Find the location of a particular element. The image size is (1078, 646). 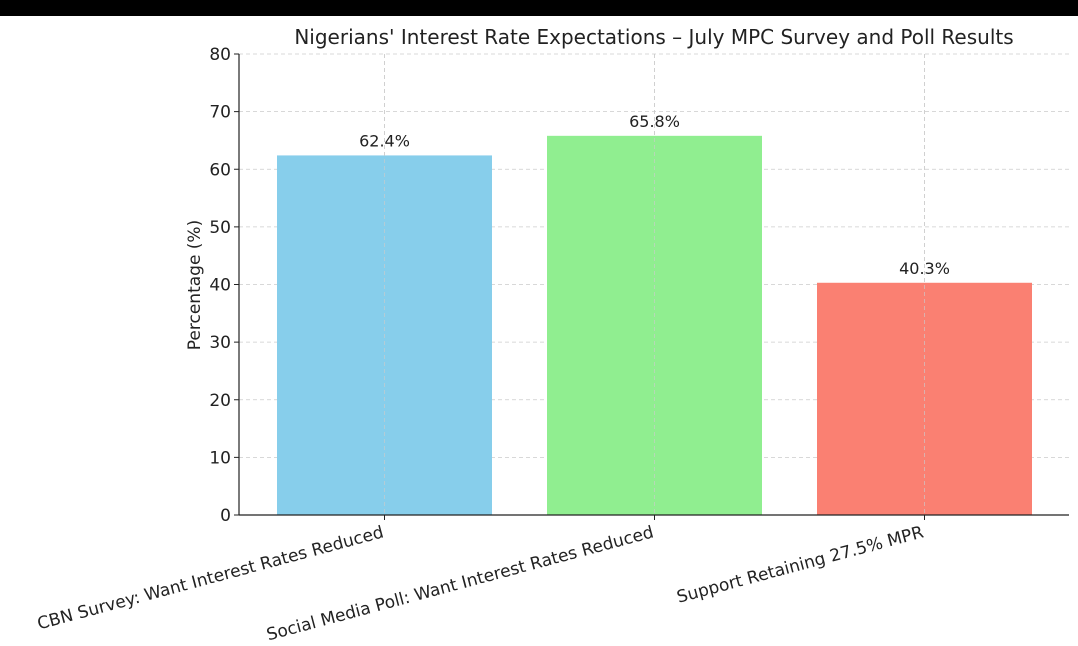

data-label: 62.4% is located at coordinates (384, 140).